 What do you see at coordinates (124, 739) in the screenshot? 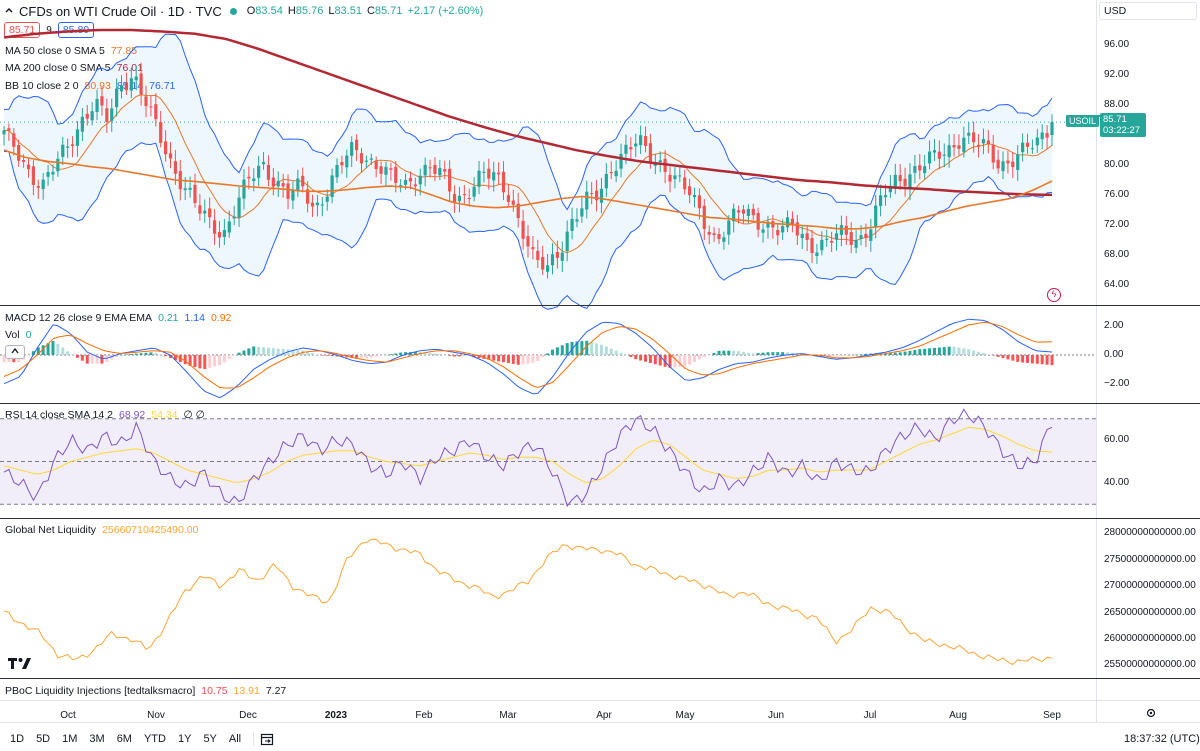
I see `range-6m: 6M` at bounding box center [124, 739].